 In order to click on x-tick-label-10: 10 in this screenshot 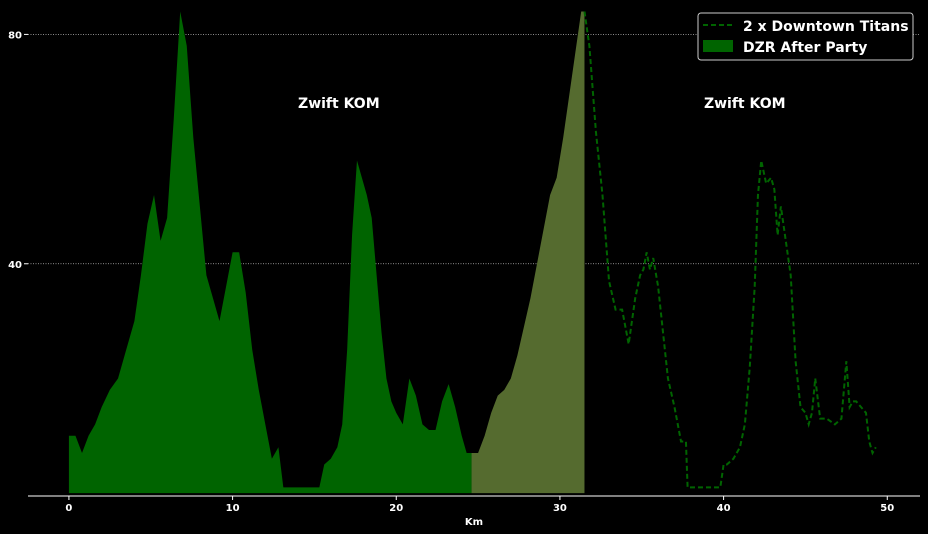, I will do `click(233, 508)`.